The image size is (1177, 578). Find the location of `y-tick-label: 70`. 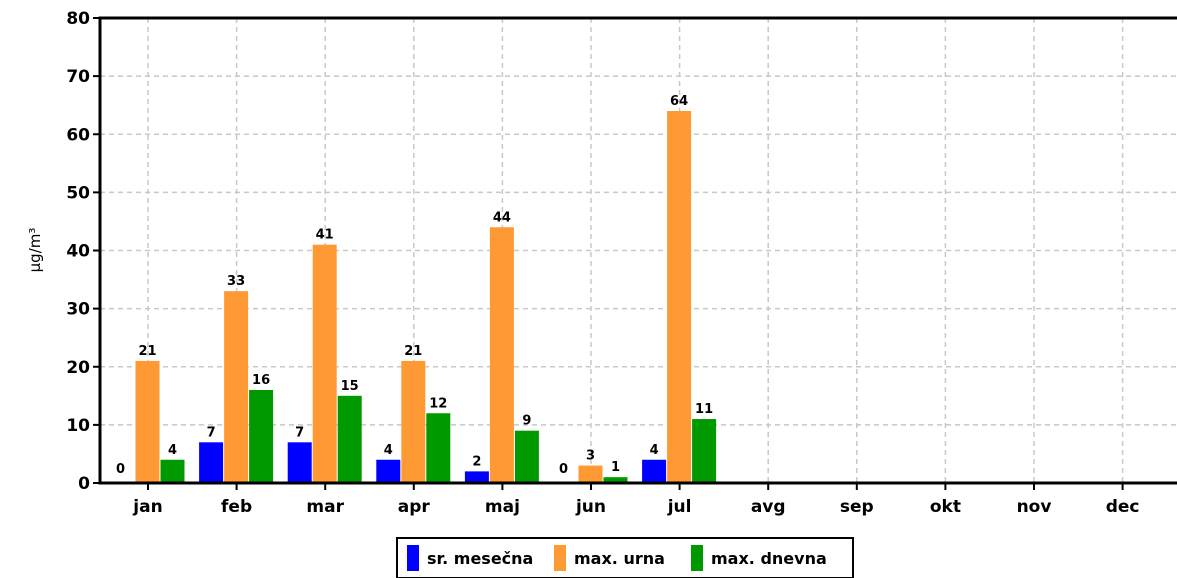

y-tick-label: 70 is located at coordinates (78, 77).